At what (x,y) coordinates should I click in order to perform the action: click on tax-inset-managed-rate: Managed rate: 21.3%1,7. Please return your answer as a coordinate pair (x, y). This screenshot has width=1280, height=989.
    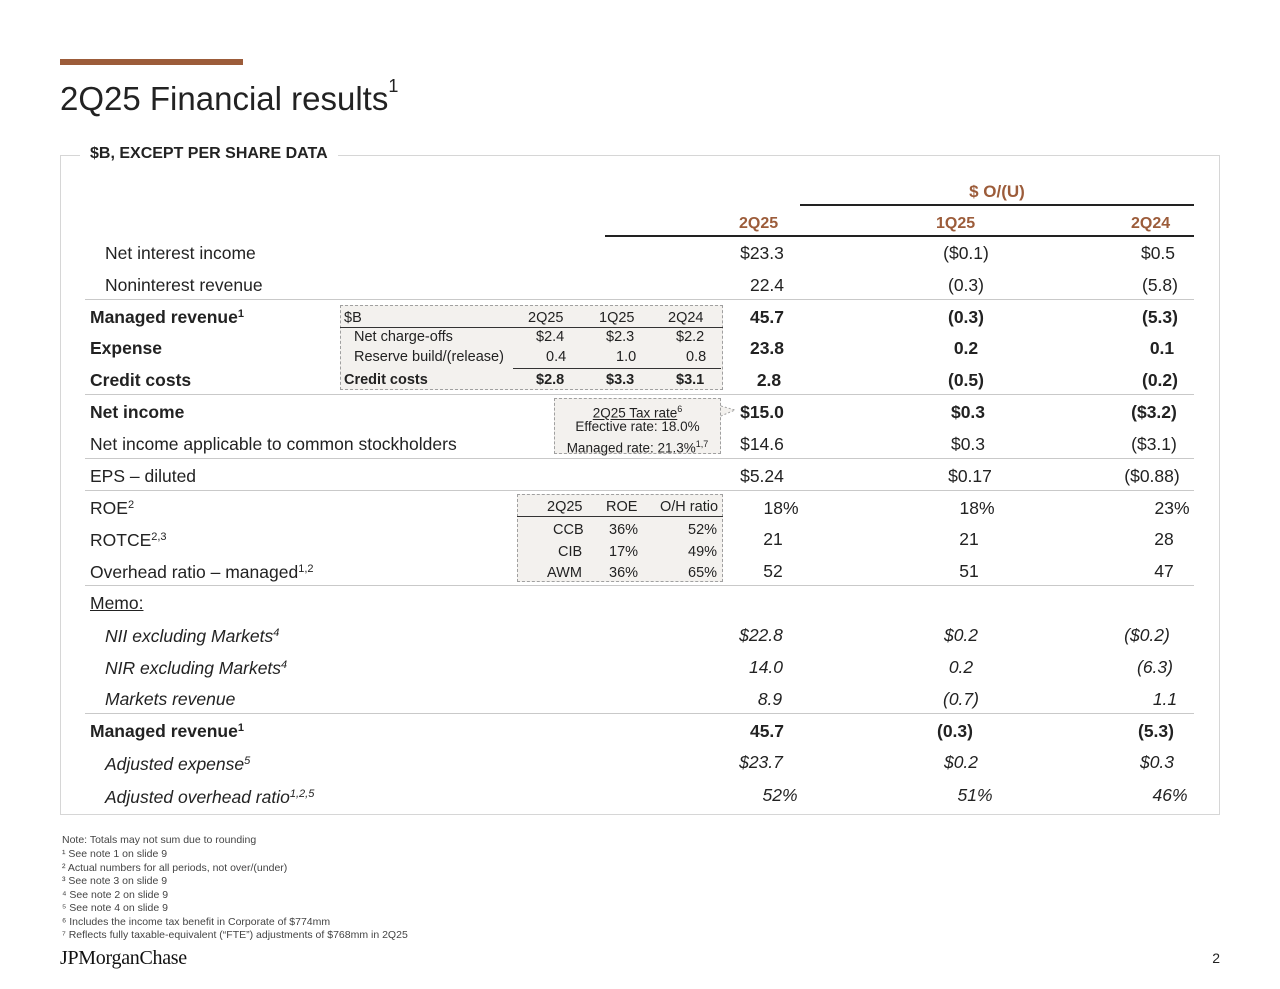
    Looking at the image, I should click on (637, 447).